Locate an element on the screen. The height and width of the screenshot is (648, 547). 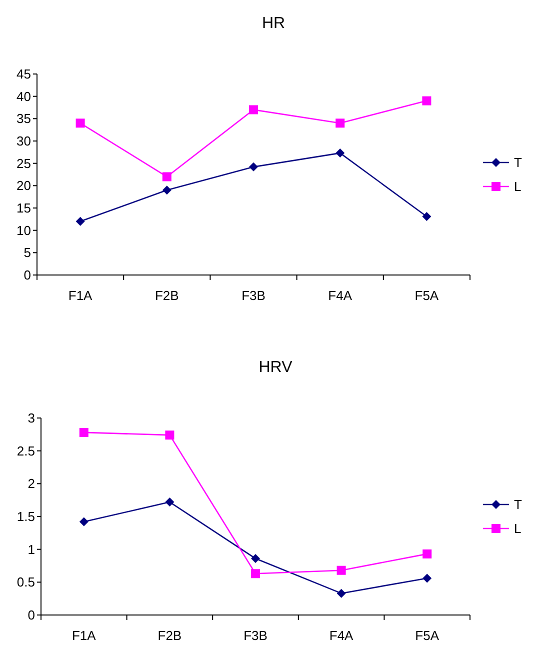
y-tick-label: 35 is located at coordinates (23, 118).